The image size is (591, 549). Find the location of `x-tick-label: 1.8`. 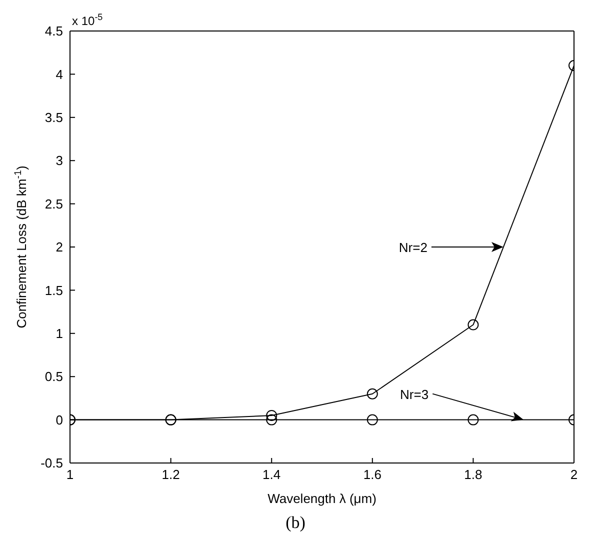

x-tick-label: 1.8 is located at coordinates (473, 474).